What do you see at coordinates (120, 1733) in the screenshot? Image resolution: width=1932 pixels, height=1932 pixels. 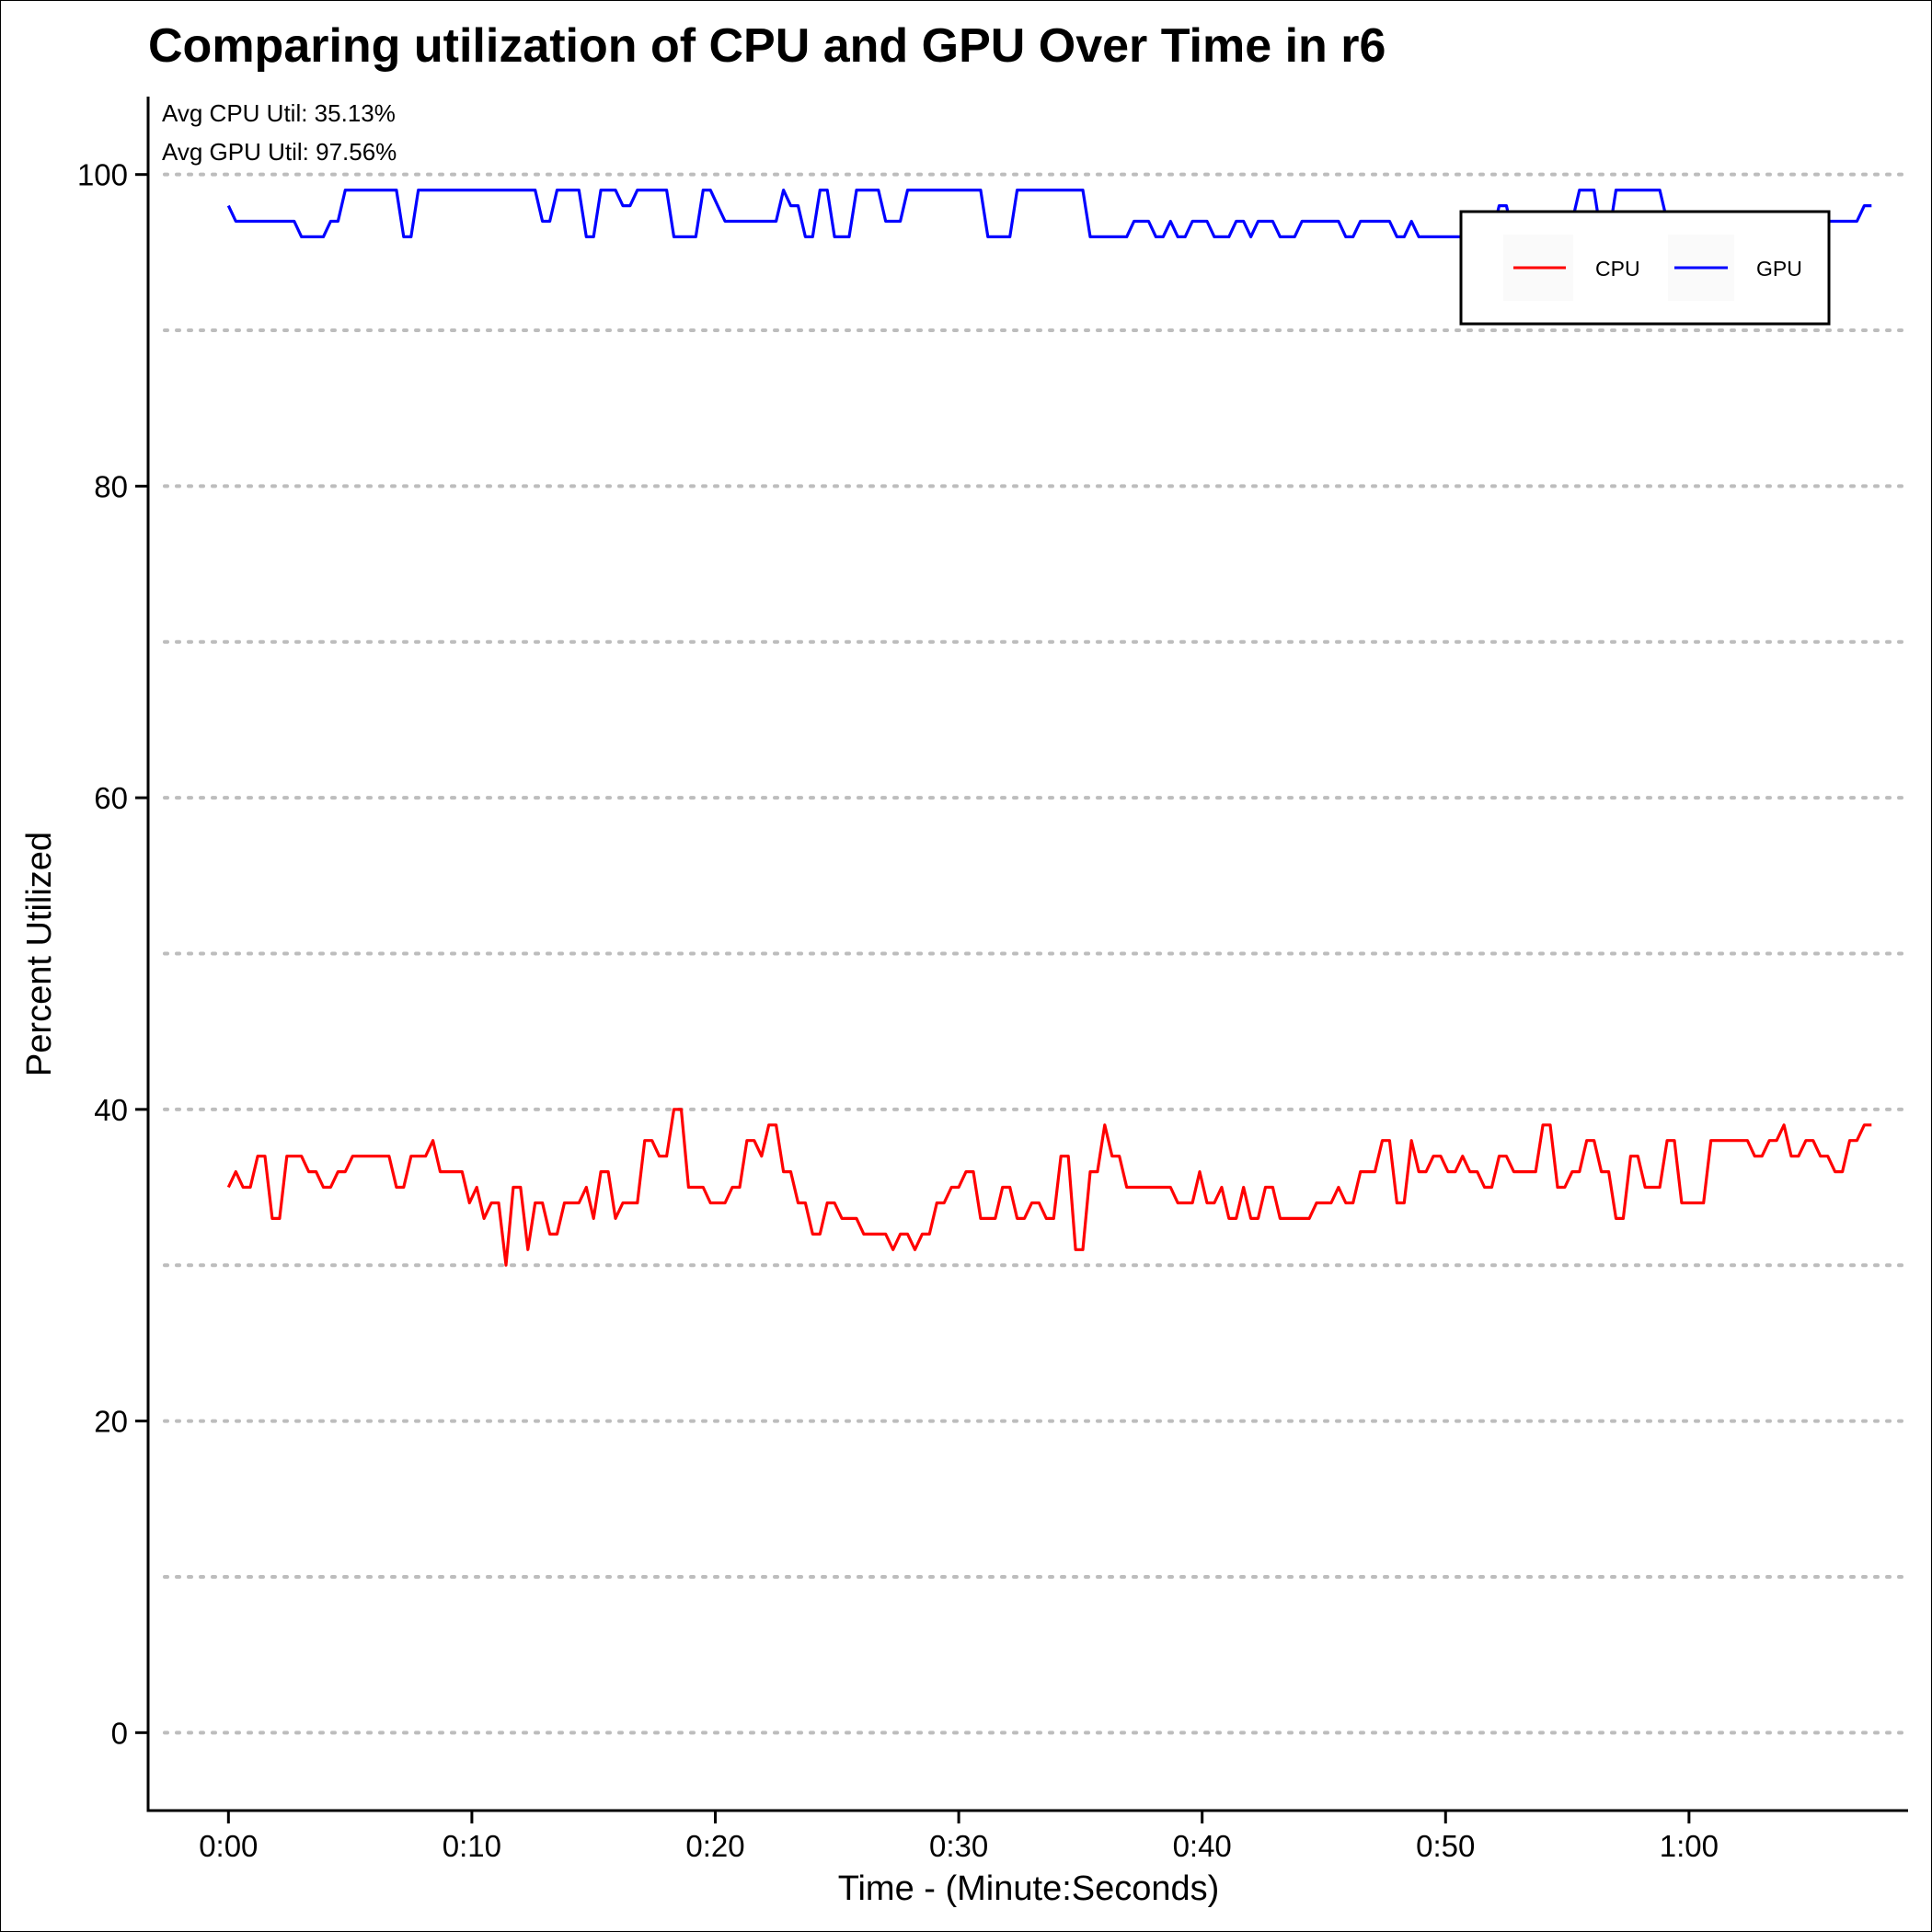 I see `y-tick-label: 0` at bounding box center [120, 1733].